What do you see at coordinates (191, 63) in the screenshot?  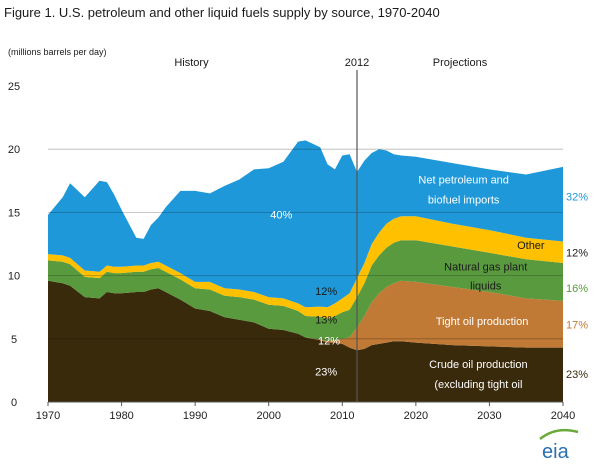 I see `history-label: History` at bounding box center [191, 63].